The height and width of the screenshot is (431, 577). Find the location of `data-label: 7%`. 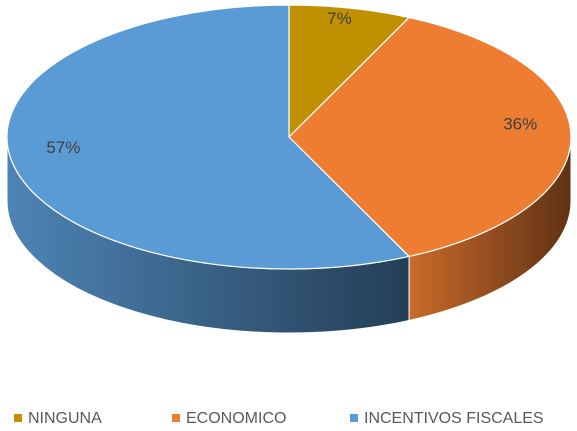

data-label: 7% is located at coordinates (339, 18).